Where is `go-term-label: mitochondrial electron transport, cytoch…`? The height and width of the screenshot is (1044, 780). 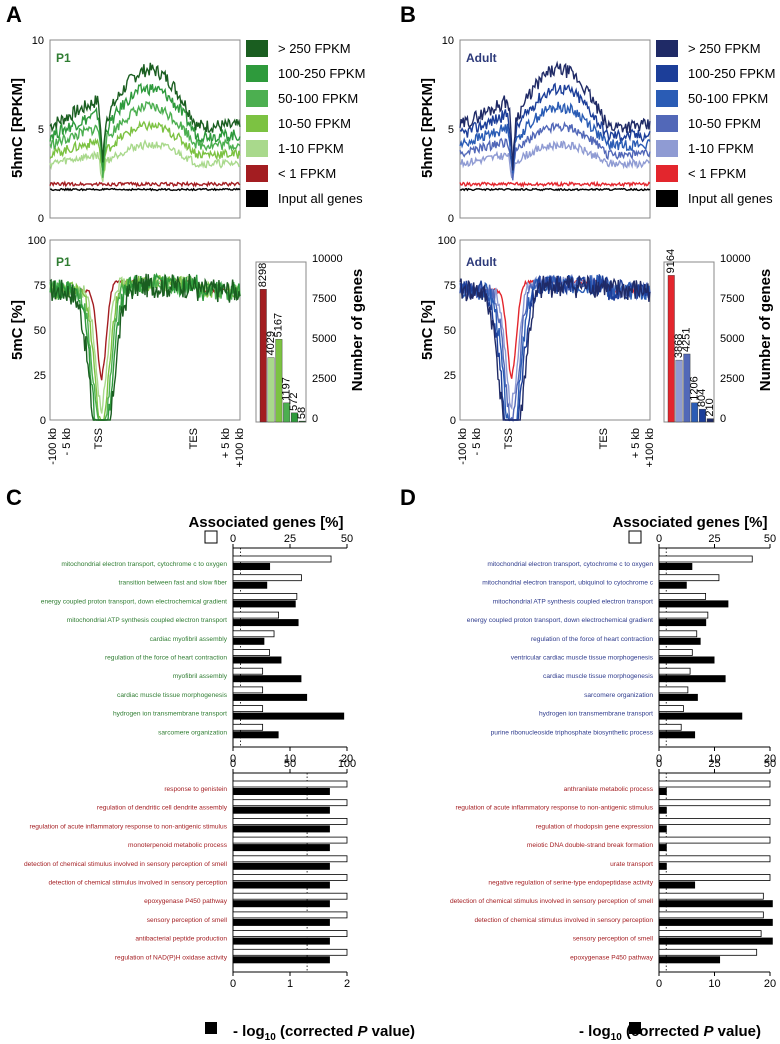 go-term-label: mitochondrial electron transport, cytoch… is located at coordinates (570, 564).